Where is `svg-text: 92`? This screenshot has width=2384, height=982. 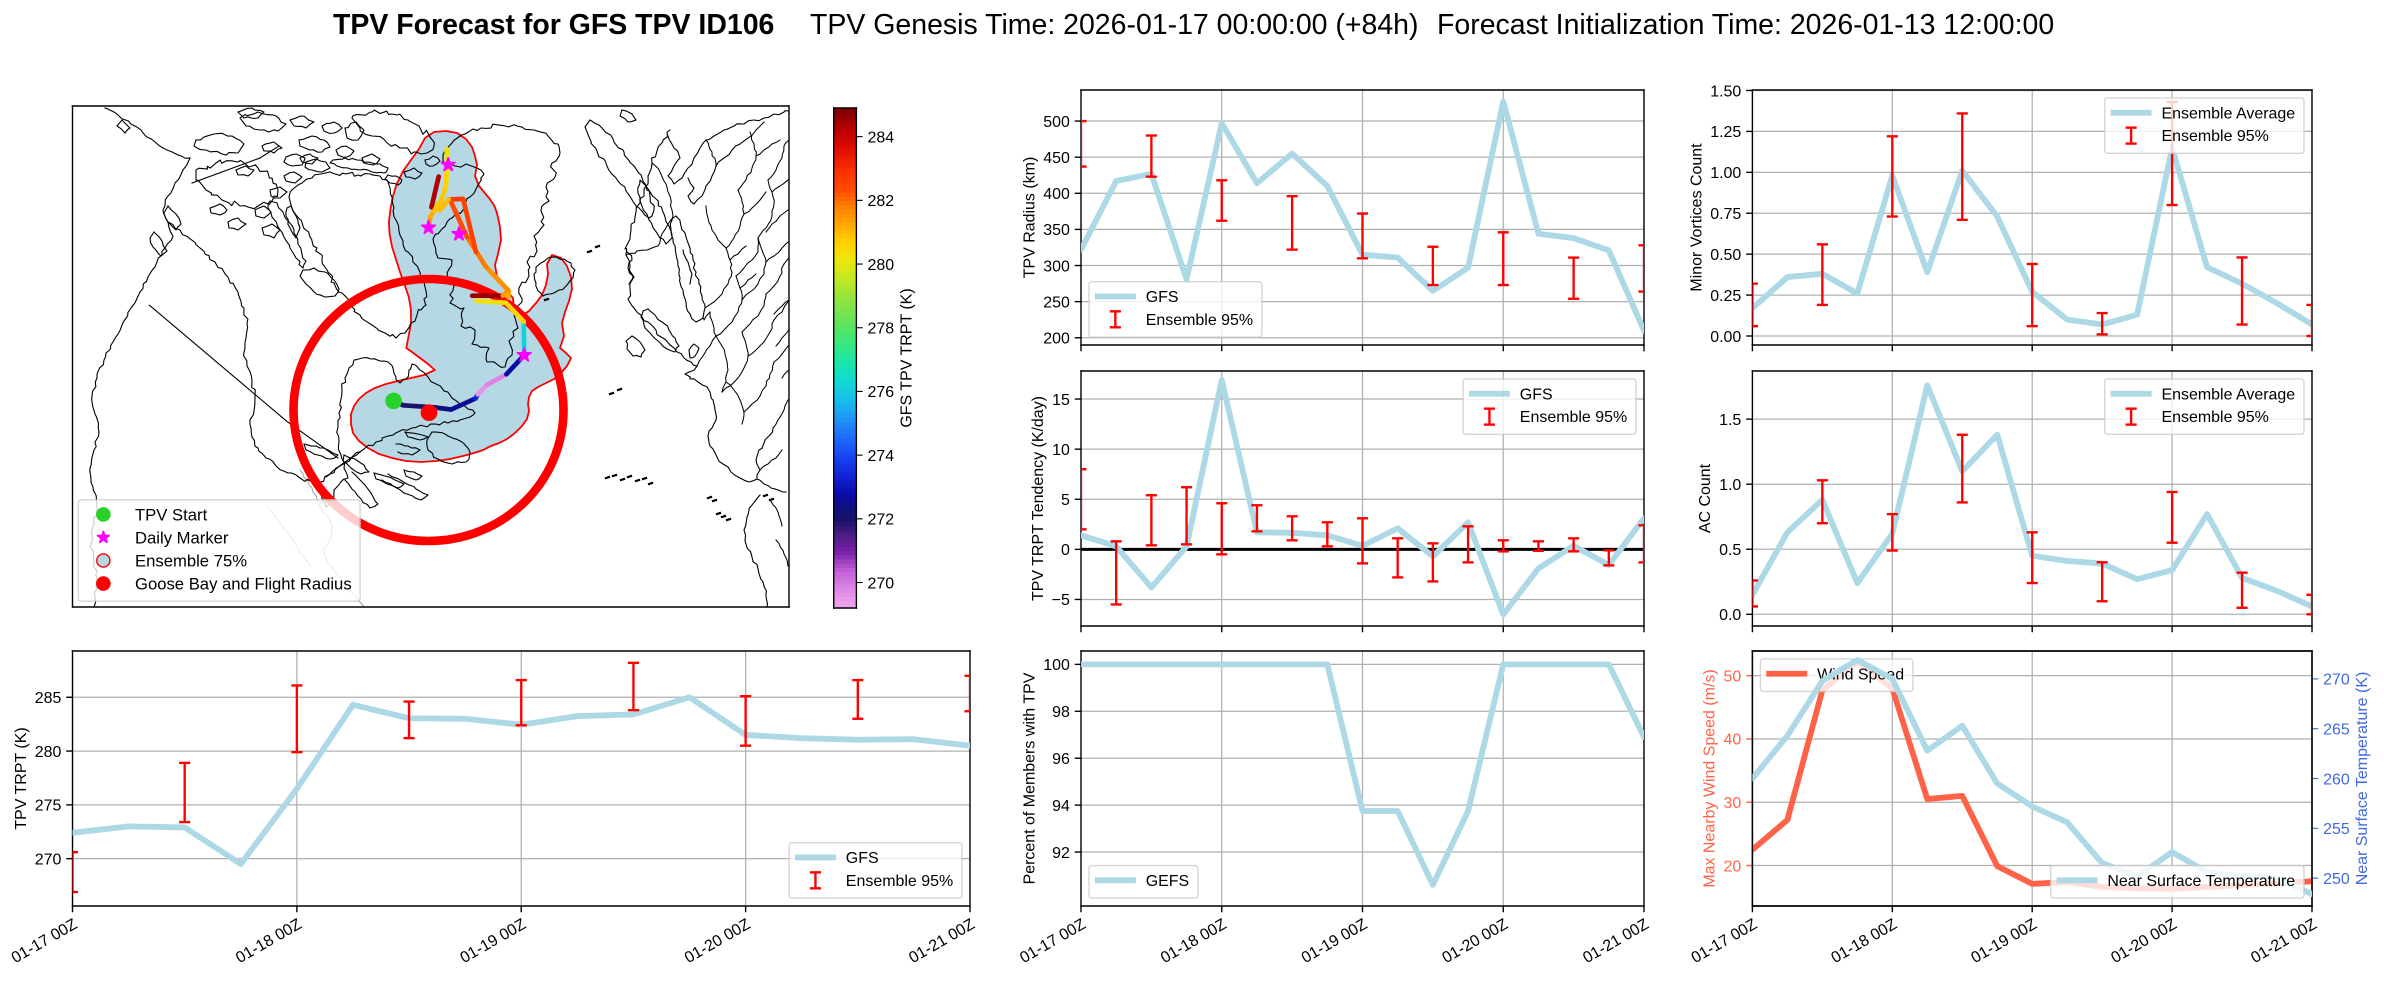 svg-text: 92 is located at coordinates (1061, 853).